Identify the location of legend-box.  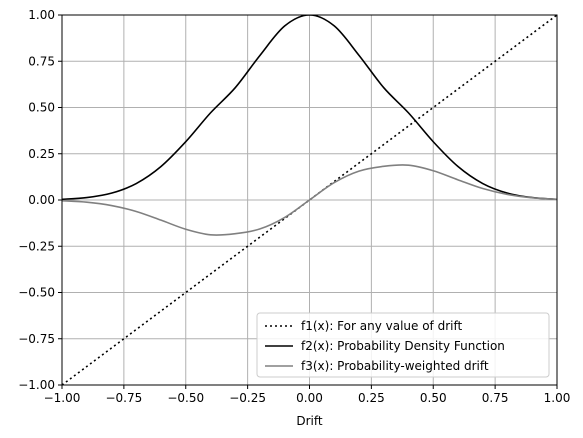
(403, 345).